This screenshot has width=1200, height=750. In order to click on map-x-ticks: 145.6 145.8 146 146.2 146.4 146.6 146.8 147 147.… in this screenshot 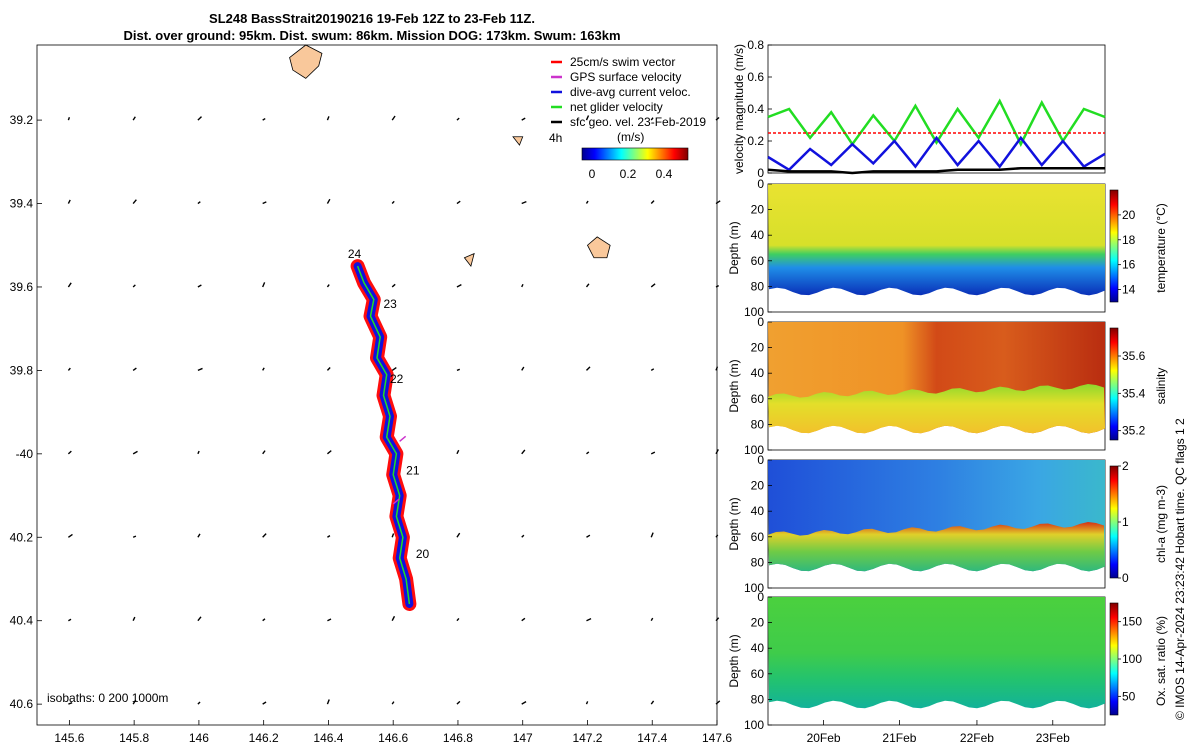, I will do `click(393, 732)`.